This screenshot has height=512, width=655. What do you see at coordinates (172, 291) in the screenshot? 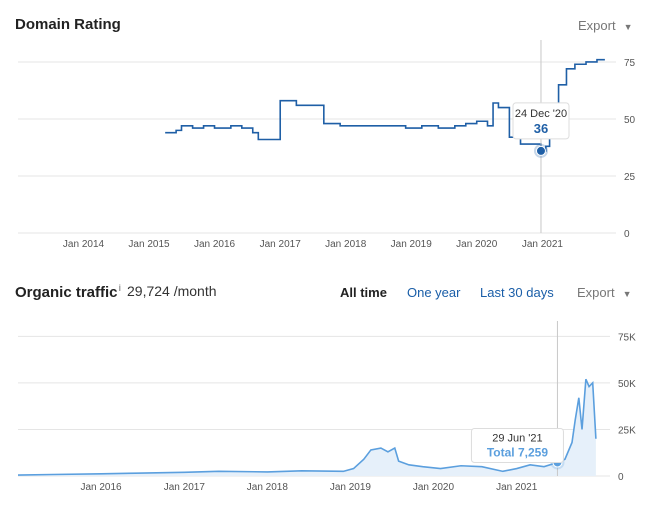
I see `traffic-value: 29,724 /month` at bounding box center [172, 291].